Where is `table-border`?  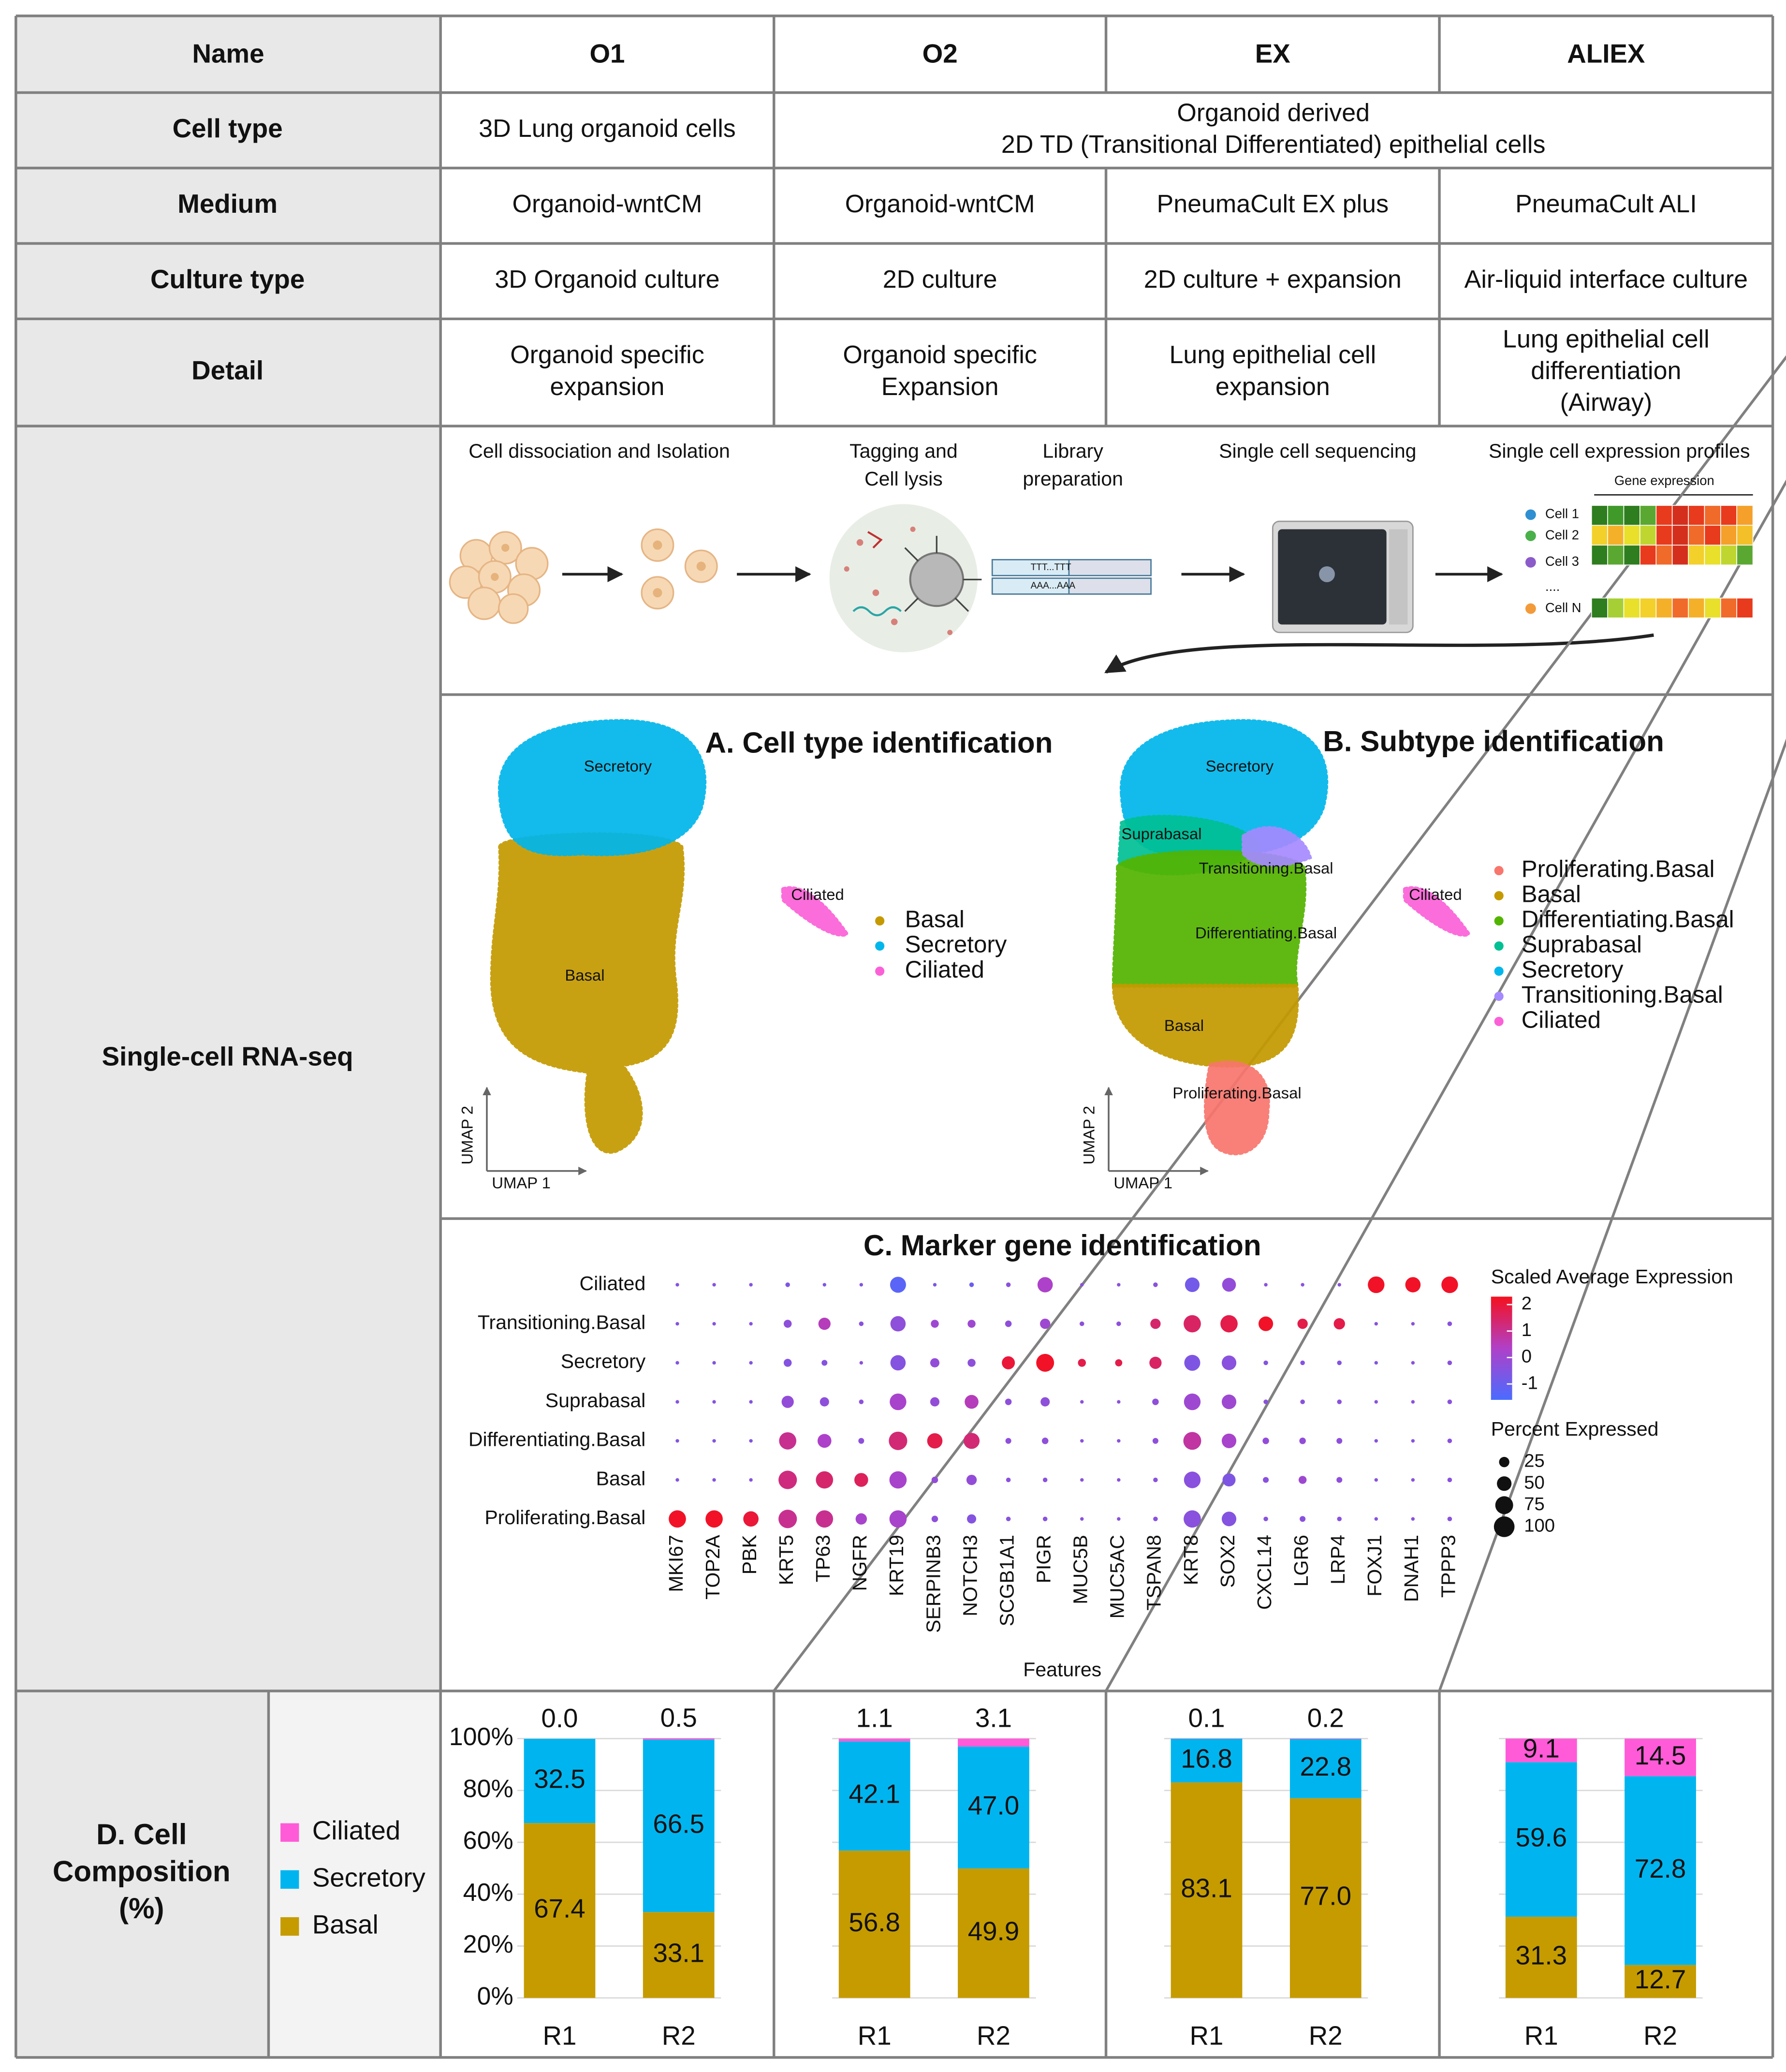 table-border is located at coordinates (1612, 1214).